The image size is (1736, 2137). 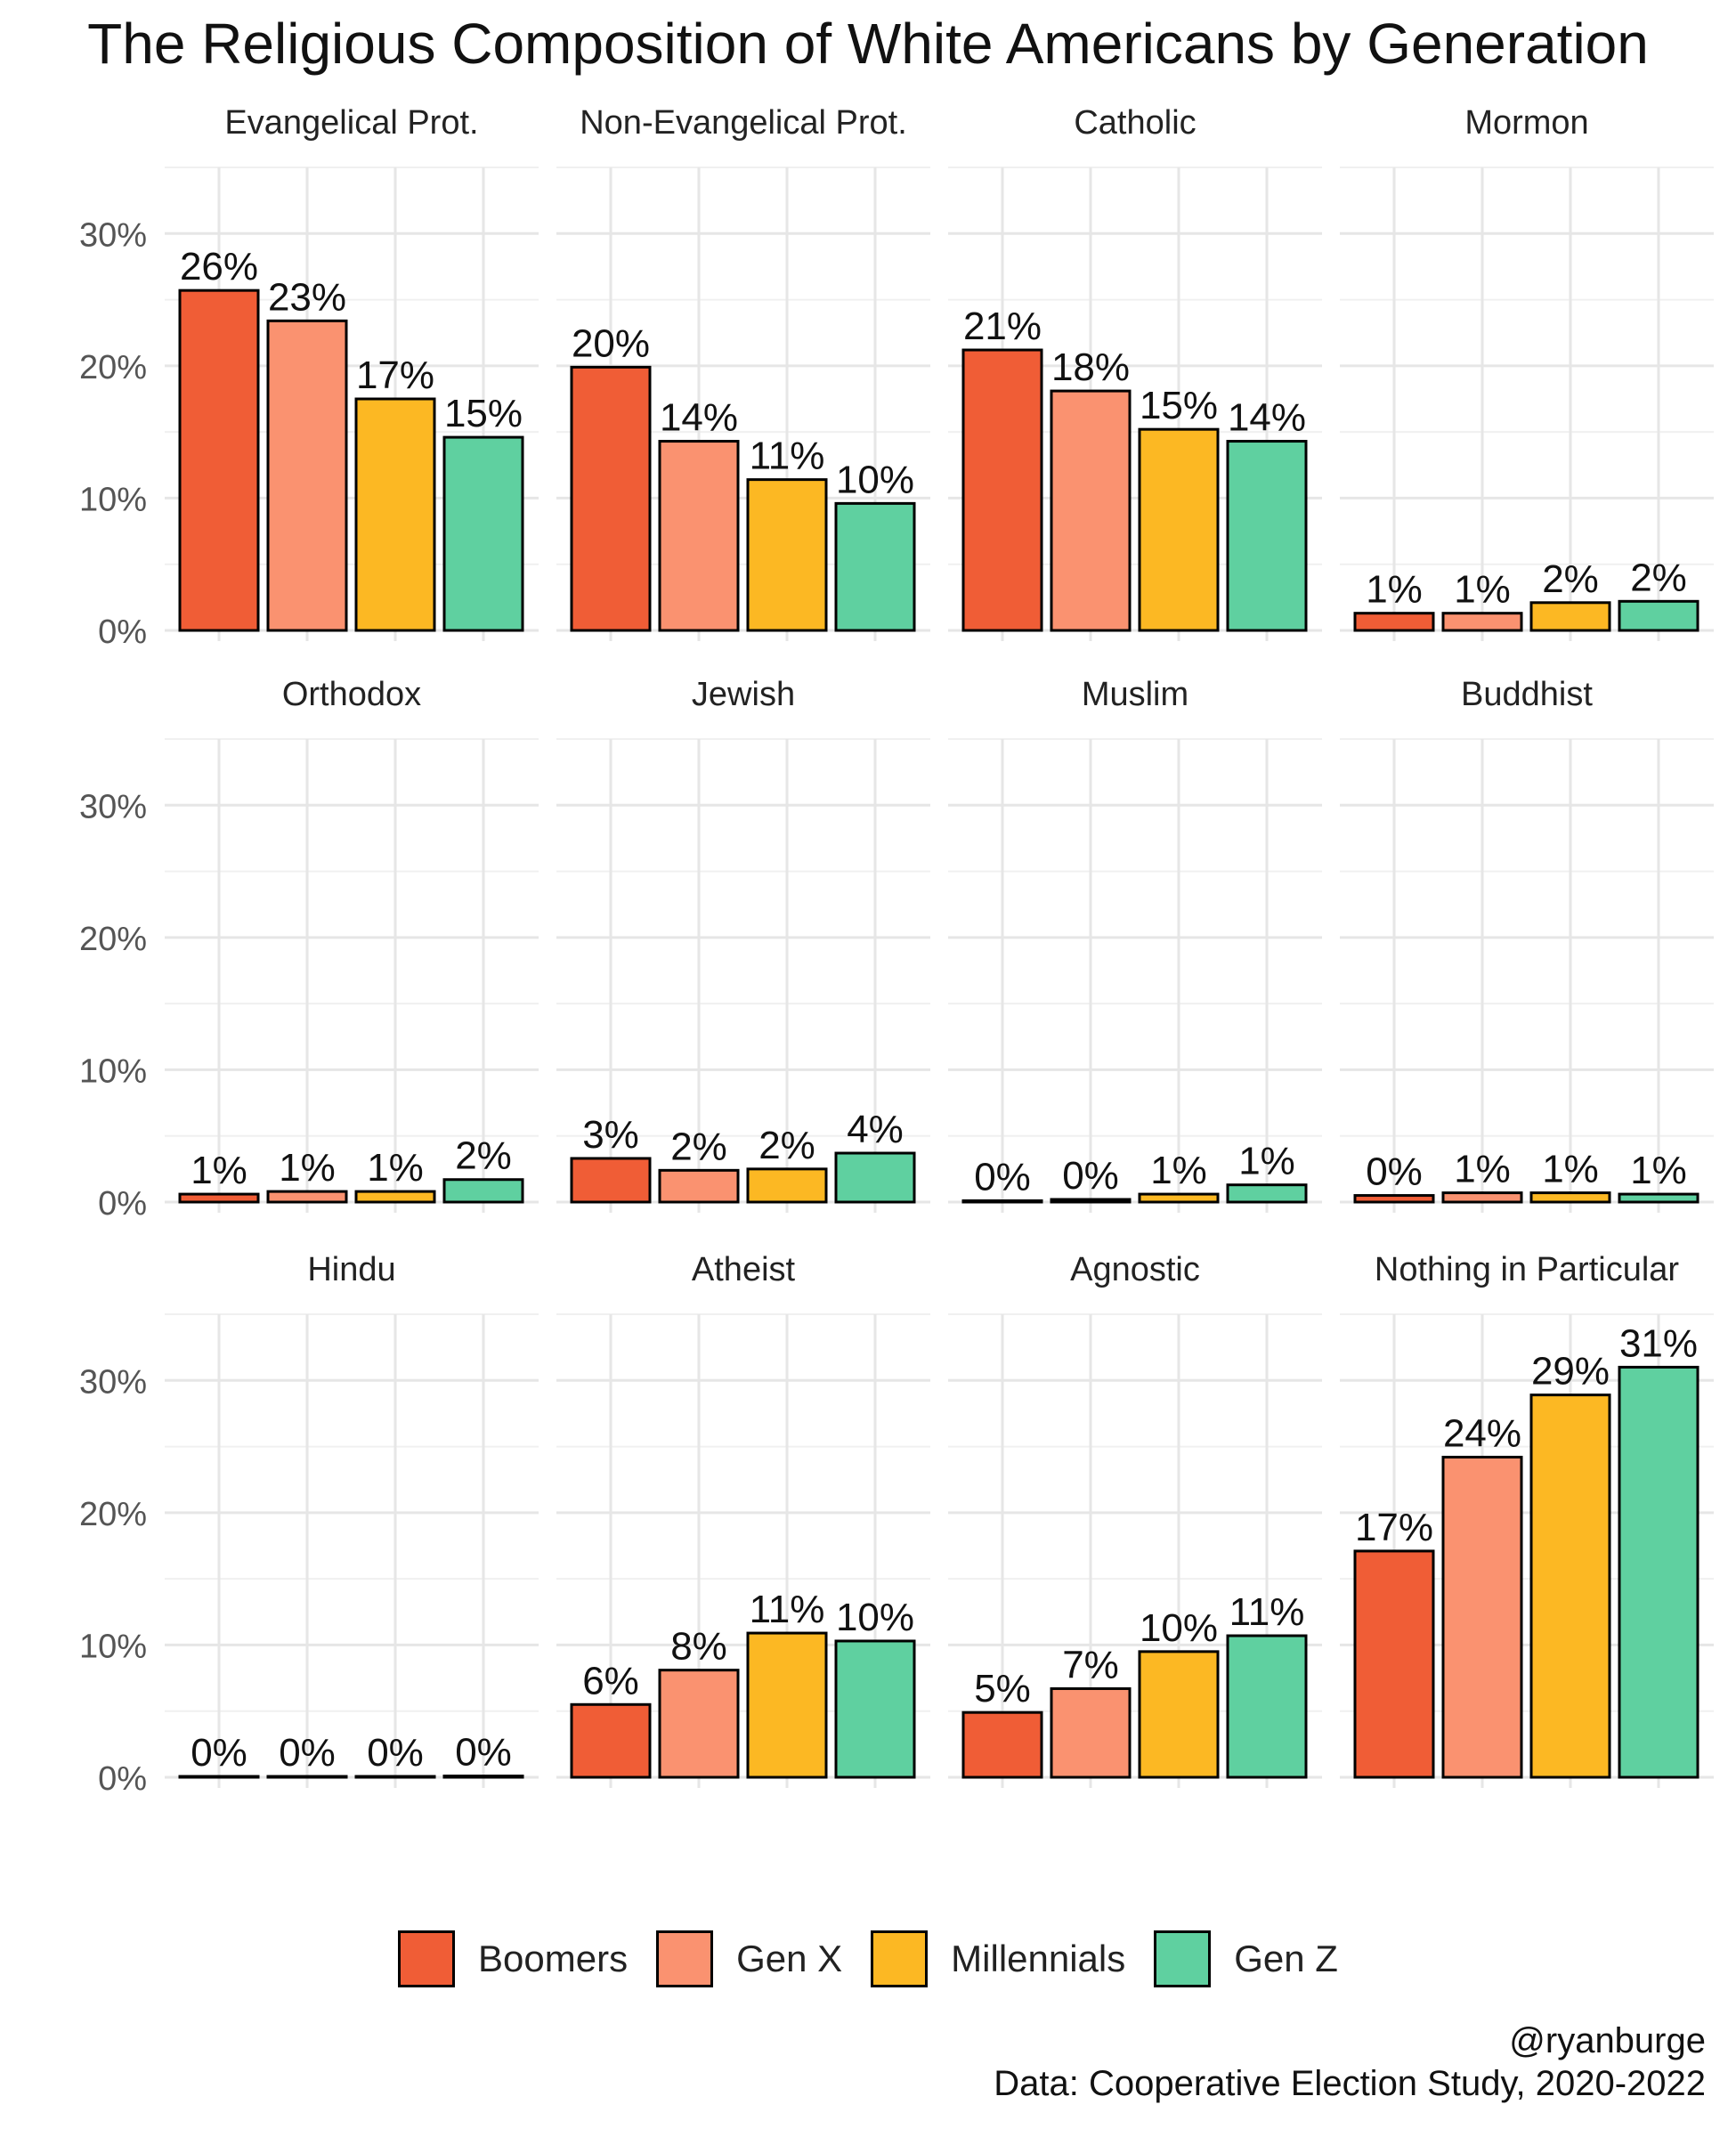 I want to click on facet-panel: Nothing in Particular 17% 24%29%31%, so click(x=1527, y=1519).